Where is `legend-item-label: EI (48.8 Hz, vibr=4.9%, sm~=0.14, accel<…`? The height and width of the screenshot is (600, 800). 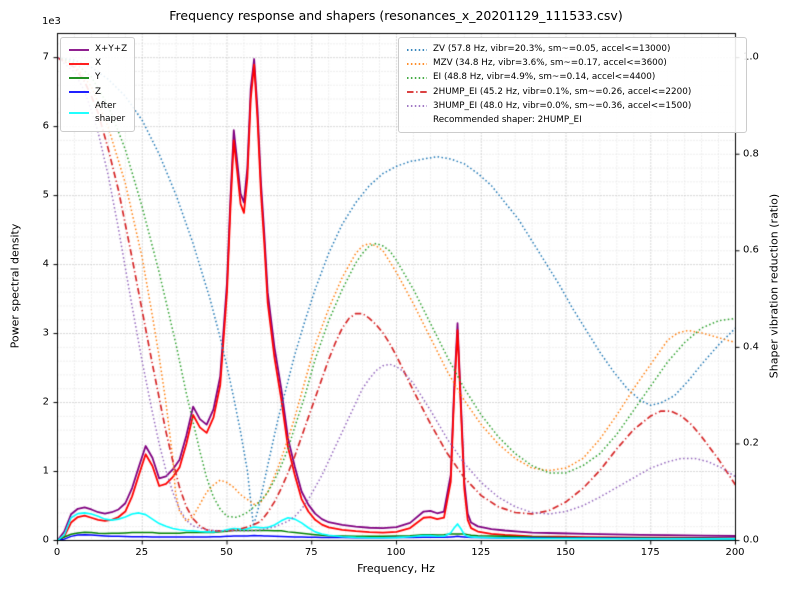
legend-item-label: EI (48.8 Hz, vibr=4.9%, sm~=0.14, accel<… is located at coordinates (544, 77).